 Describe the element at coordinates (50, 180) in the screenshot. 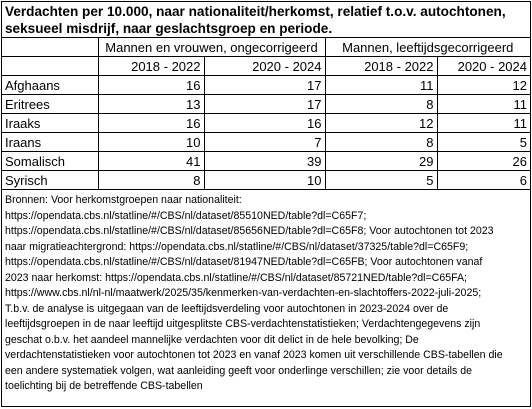

I see `row-label: Syrisch` at that location.